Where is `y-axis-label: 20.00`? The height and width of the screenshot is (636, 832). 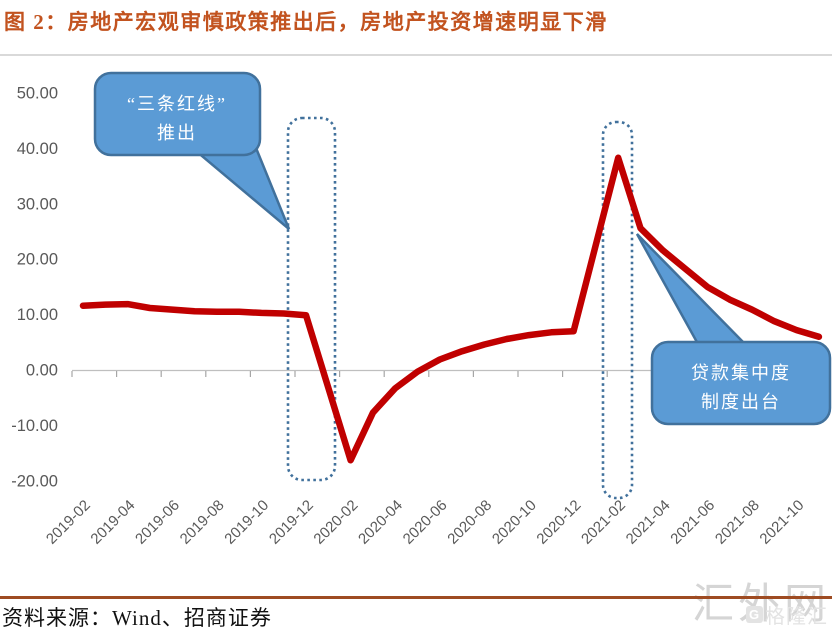 y-axis-label: 20.00 is located at coordinates (37, 260).